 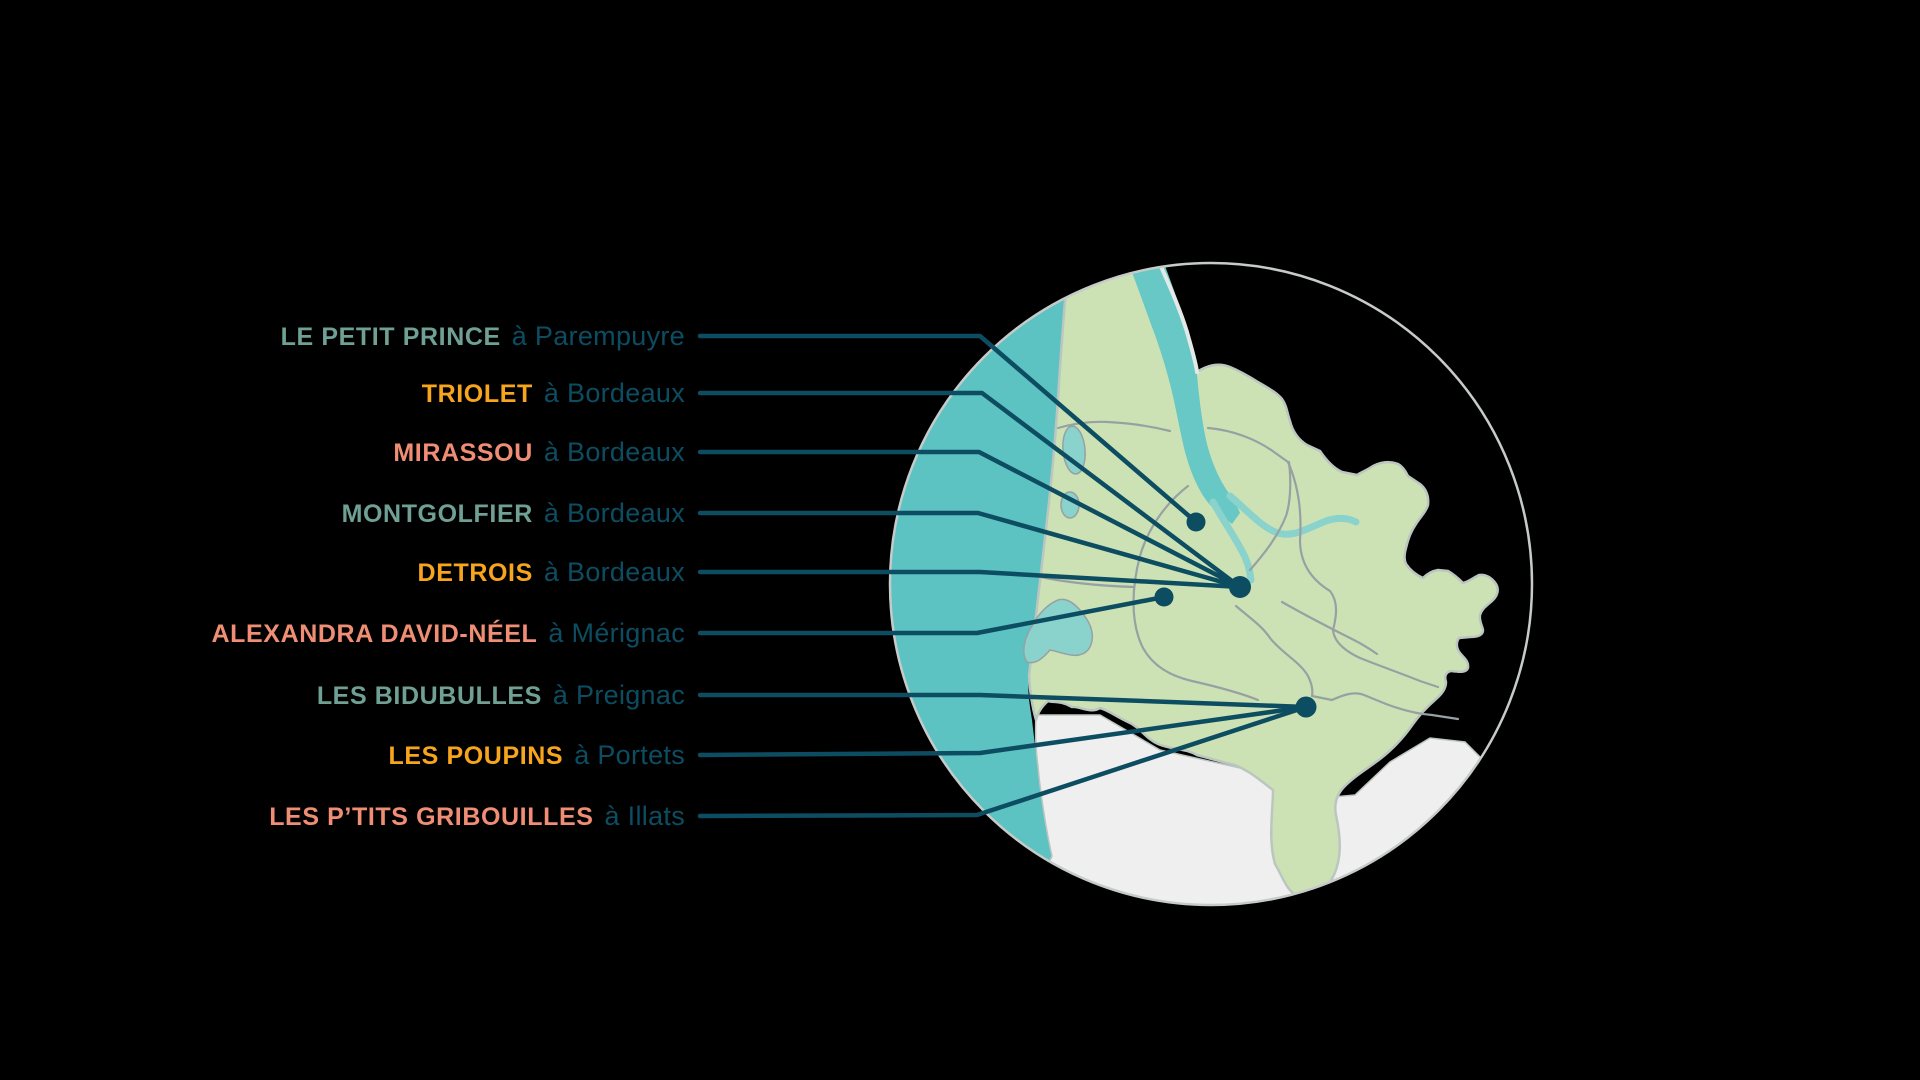 I want to click on connector-les-bidubulles, so click(x=1003, y=701).